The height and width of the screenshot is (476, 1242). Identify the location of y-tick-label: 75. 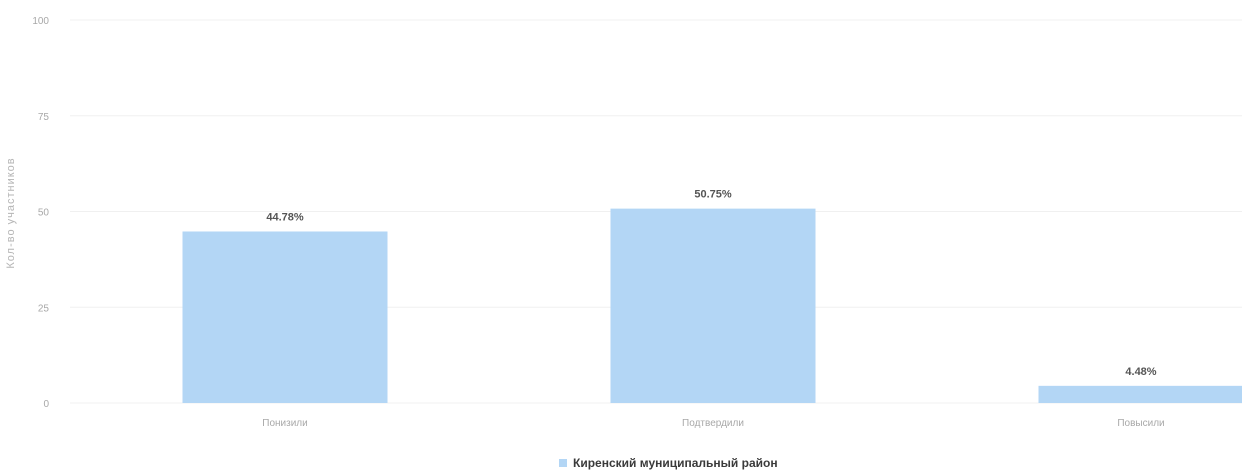
(44, 117).